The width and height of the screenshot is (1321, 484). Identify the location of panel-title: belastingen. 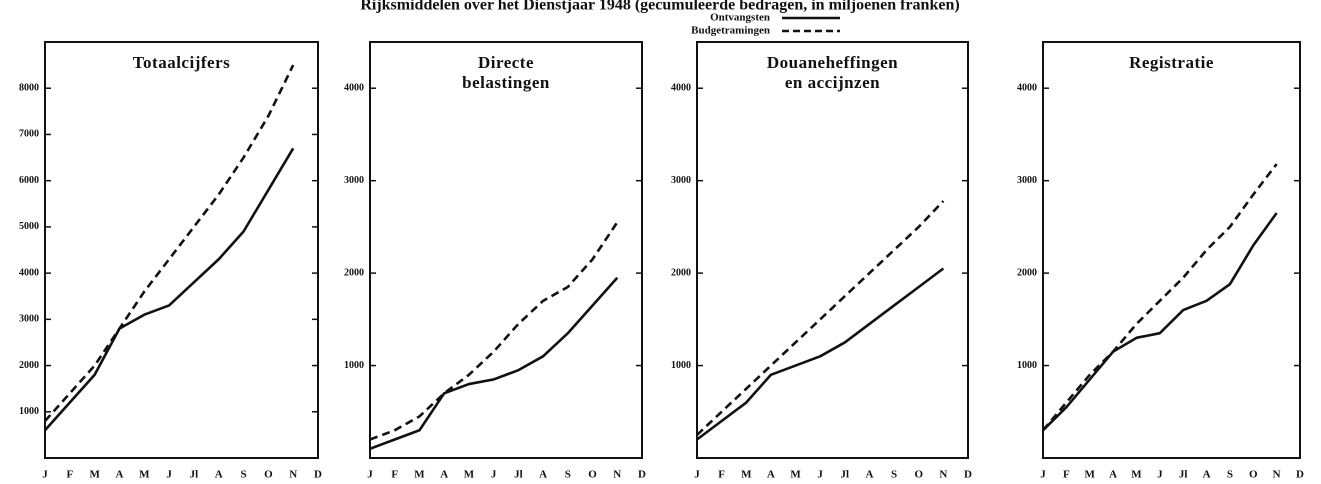
(506, 82).